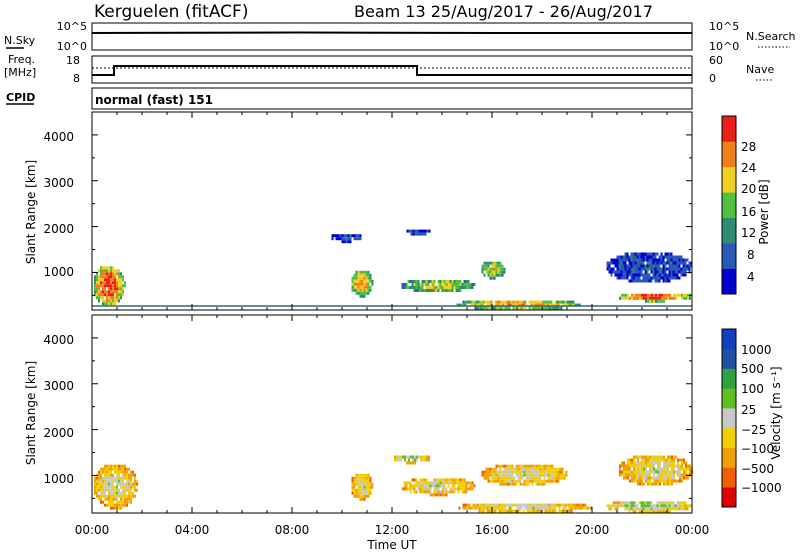 Image resolution: width=800 pixels, height=554 pixels. What do you see at coordinates (761, 488) in the screenshot?
I see `velocity-cbar-tick: −1000` at bounding box center [761, 488].